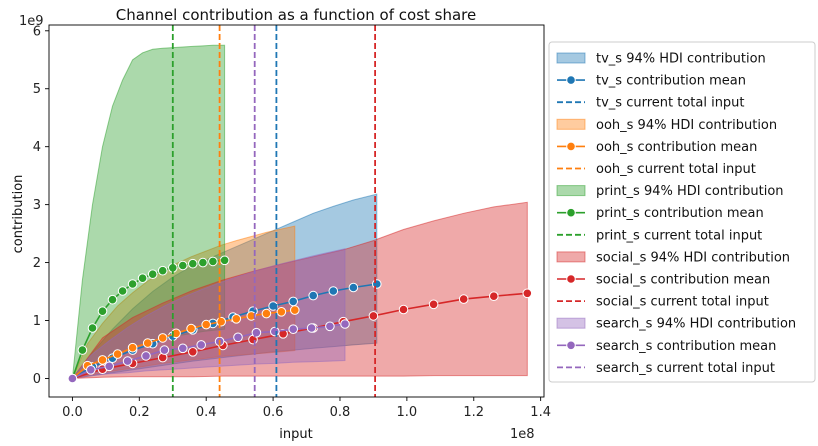 Image resolution: width=818 pixels, height=446 pixels. What do you see at coordinates (571, 80) in the screenshot?
I see `tv_s-legend-mean-marker` at bounding box center [571, 80].